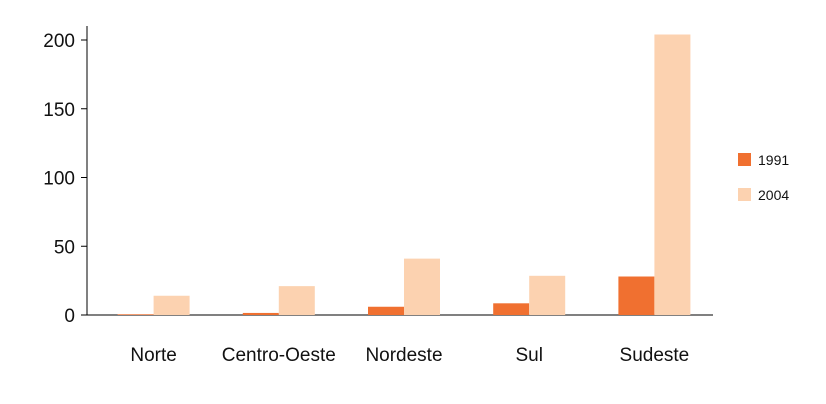 Image resolution: width=826 pixels, height=404 pixels. Describe the element at coordinates (744, 194) in the screenshot. I see `legend-swatch-2004` at that location.